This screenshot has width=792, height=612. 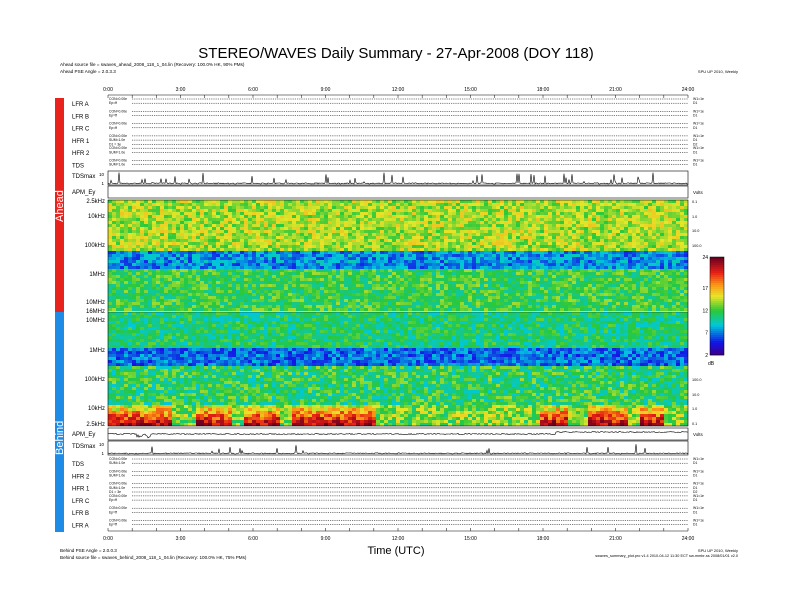 I want to click on ahead-spectrogram, so click(x=398, y=255).